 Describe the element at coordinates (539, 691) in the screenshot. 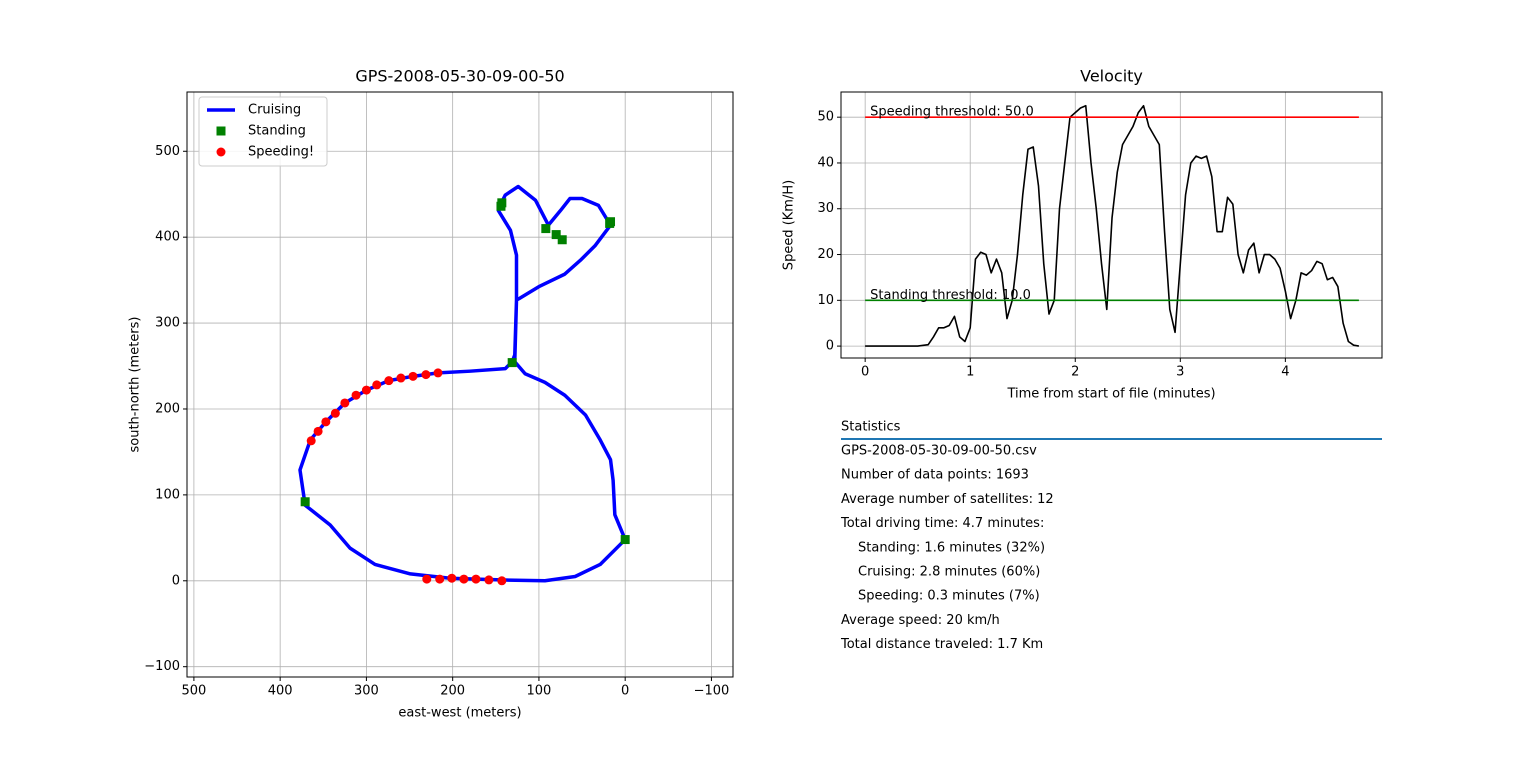

I see `x-tick-label: 100` at that location.